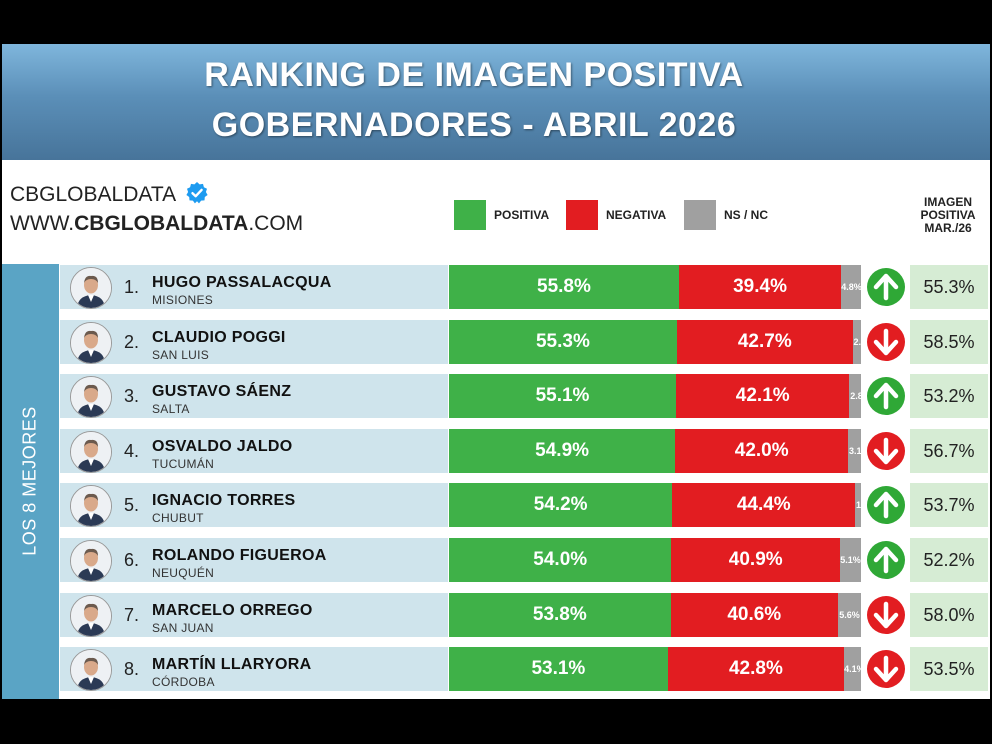  I want to click on previous-value: 58.5%, so click(949, 342).